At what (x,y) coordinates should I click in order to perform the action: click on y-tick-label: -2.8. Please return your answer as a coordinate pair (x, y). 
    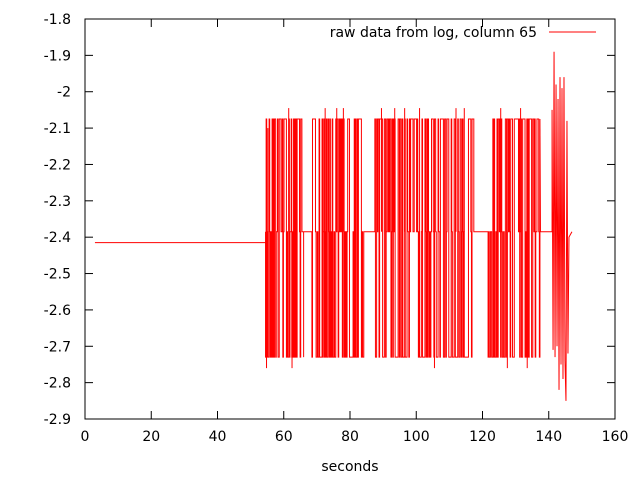
    Looking at the image, I should click on (57, 384).